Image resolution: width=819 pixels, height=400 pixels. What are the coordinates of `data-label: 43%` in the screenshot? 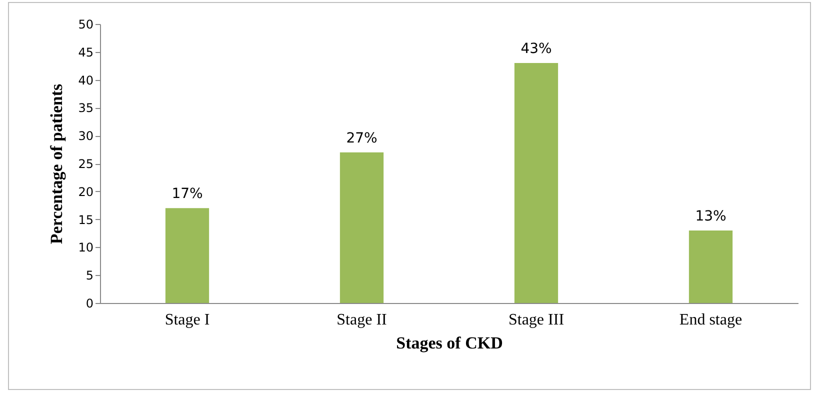 It's located at (536, 49).